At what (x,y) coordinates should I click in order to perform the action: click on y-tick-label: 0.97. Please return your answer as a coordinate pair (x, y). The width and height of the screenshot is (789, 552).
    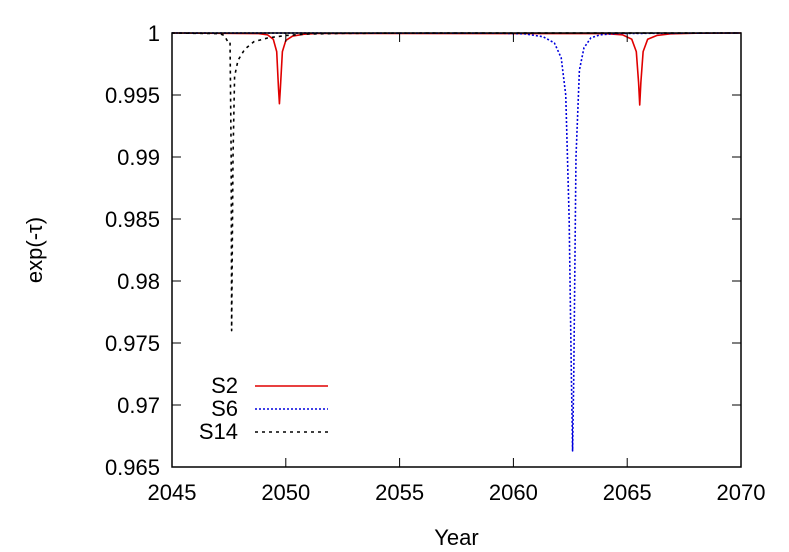
    Looking at the image, I should click on (138, 405).